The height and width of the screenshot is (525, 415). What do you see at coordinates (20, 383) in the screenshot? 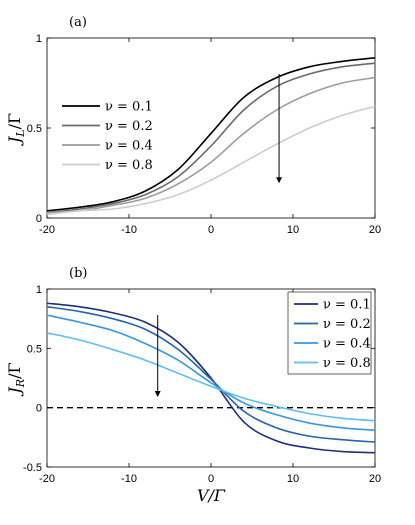
I see `y-axis-label-sub: R` at bounding box center [20, 383].